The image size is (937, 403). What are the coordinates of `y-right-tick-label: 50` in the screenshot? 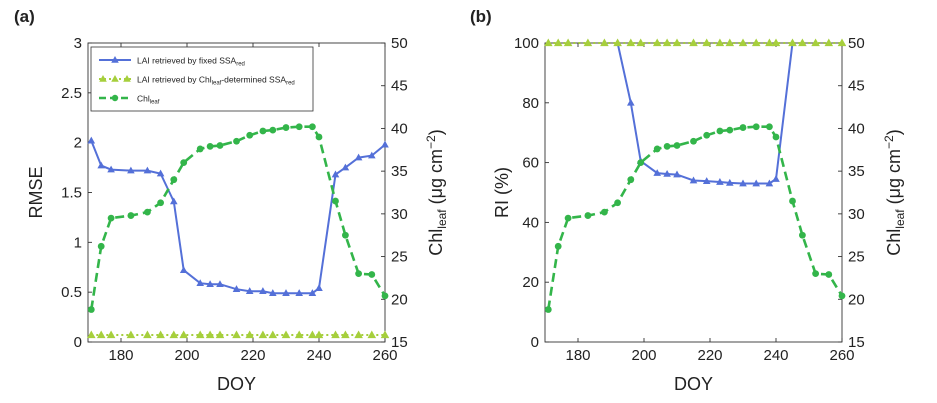 It's located at (856, 43).